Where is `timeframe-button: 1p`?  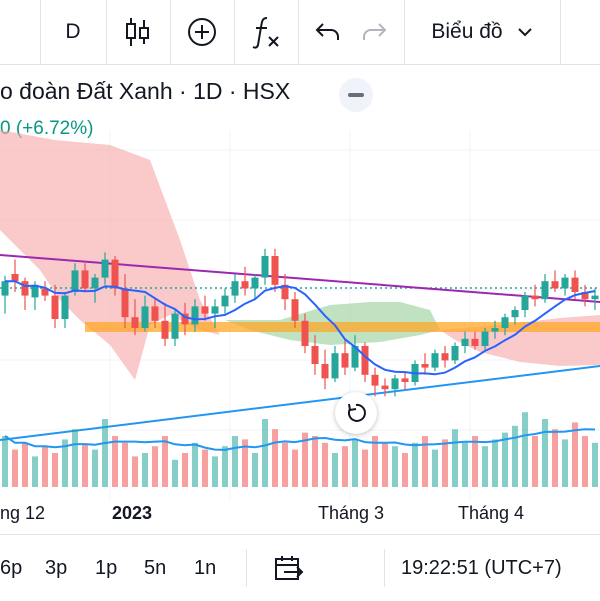 timeframe-button: 1p is located at coordinates (106, 568).